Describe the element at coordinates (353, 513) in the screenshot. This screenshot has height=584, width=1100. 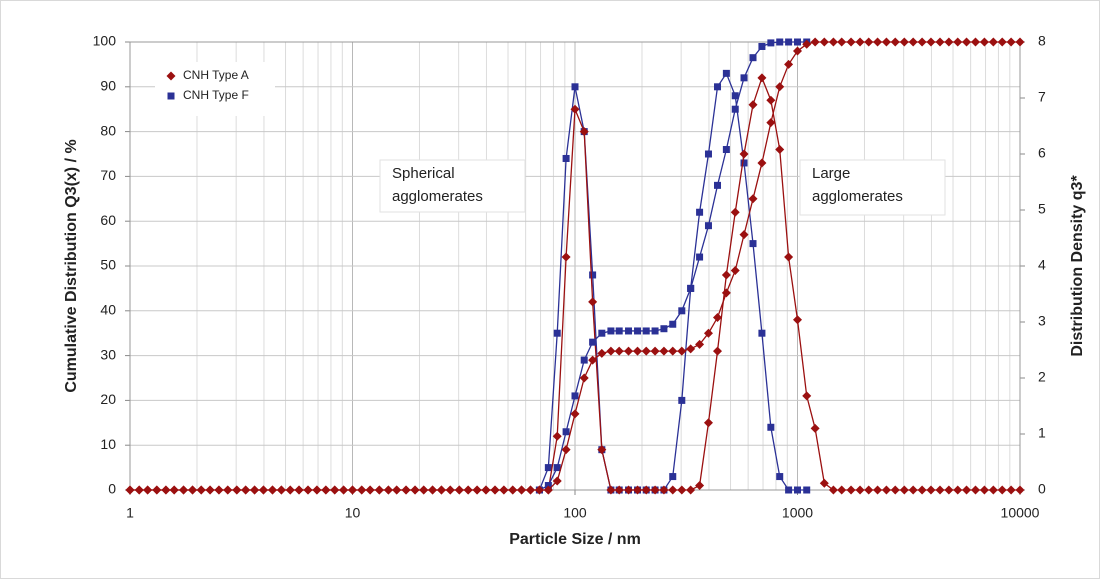
I see `x-tick-label: 10` at that location.